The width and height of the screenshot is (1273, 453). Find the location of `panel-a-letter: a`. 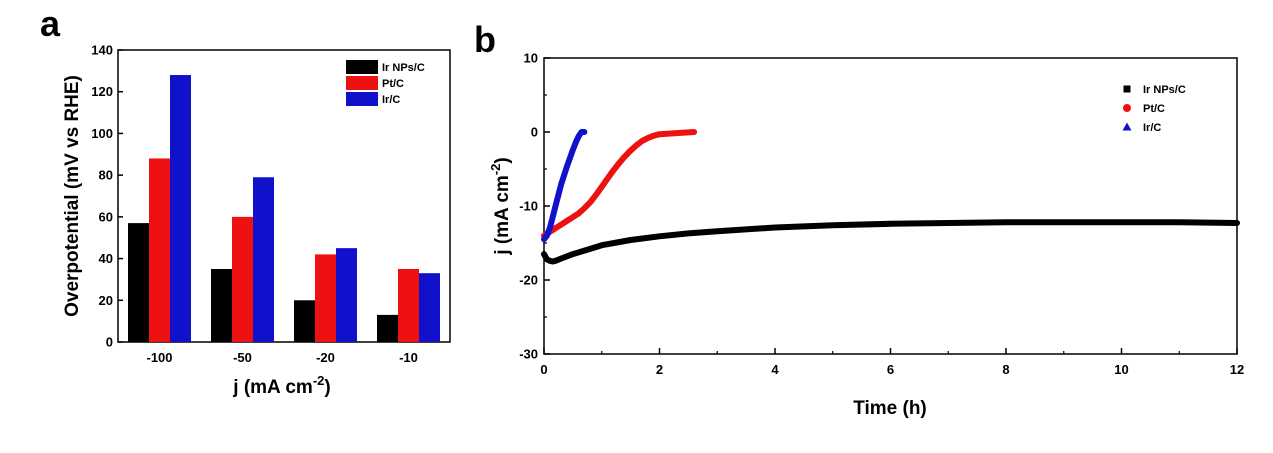

panel-a-letter: a is located at coordinates (50, 23).